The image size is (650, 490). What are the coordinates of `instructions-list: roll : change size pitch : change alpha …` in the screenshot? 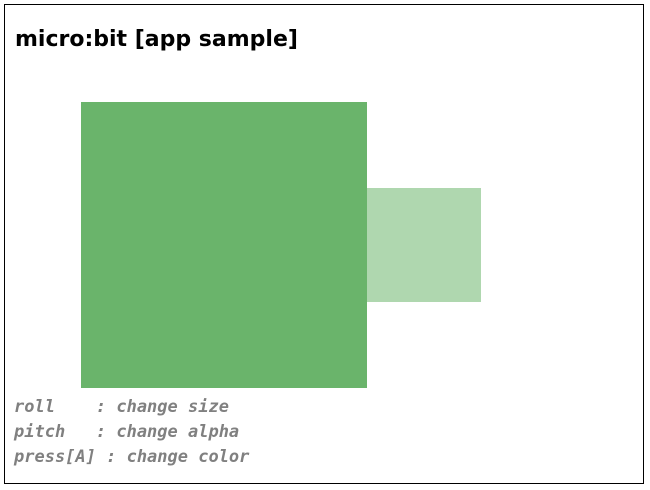 It's located at (131, 432).